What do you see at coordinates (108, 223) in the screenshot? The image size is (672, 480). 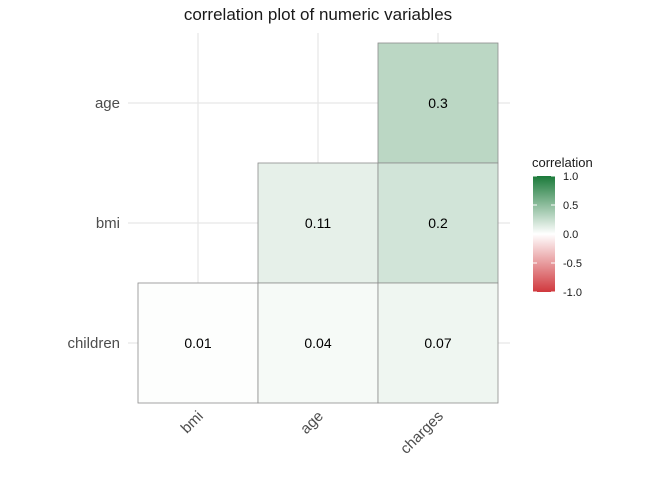 I see `y-tick-label: bmi` at bounding box center [108, 223].